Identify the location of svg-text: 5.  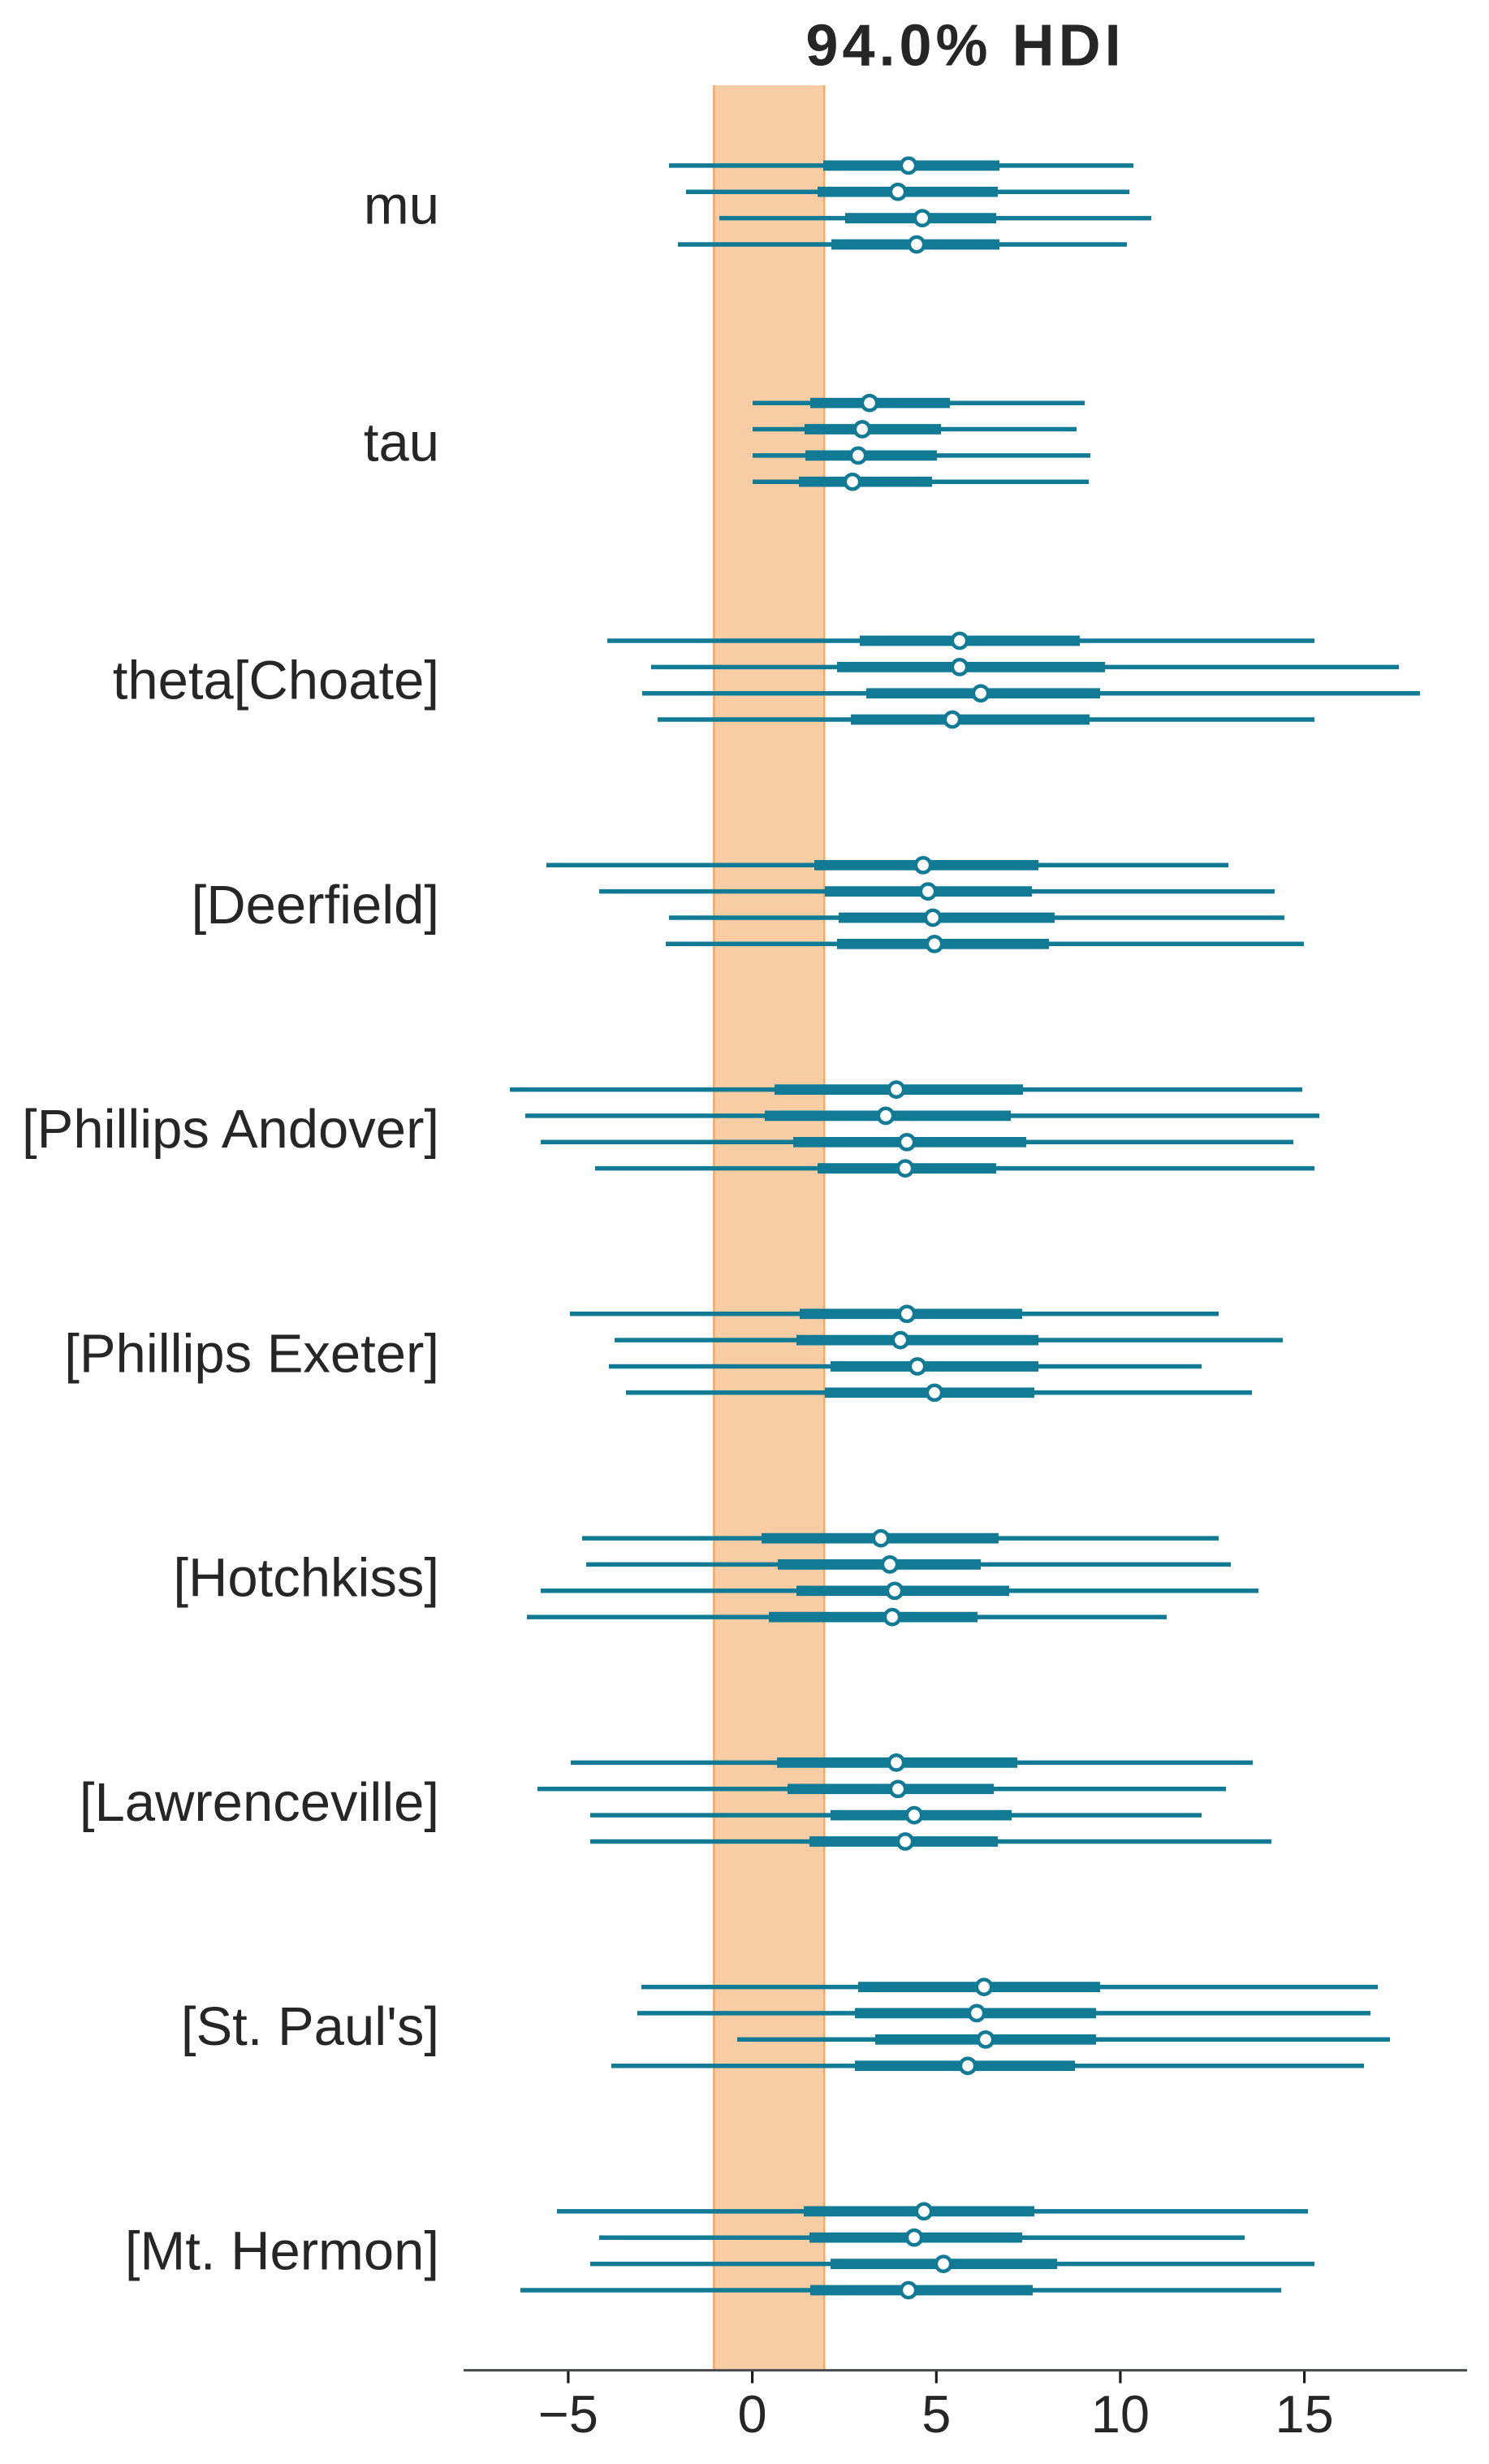
(936, 2414).